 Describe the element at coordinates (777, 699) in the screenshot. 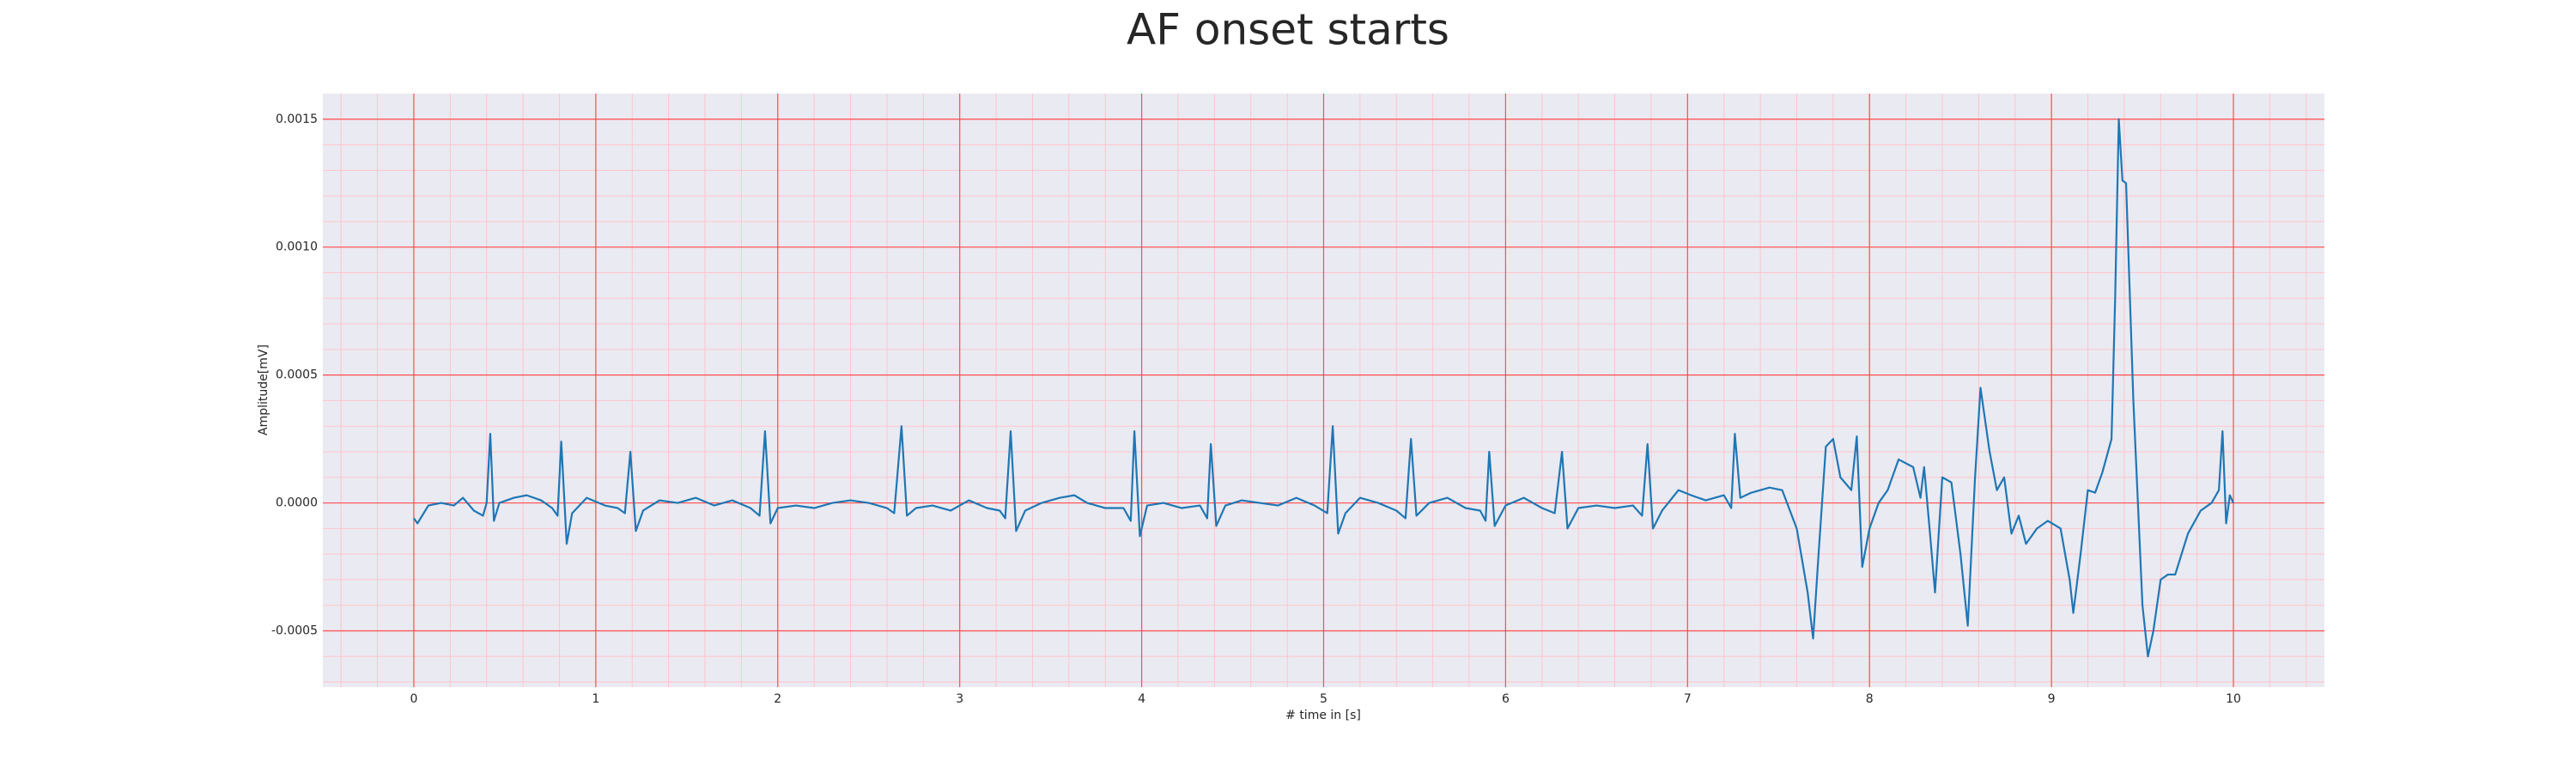

I see `x-tick-label: 2` at that location.